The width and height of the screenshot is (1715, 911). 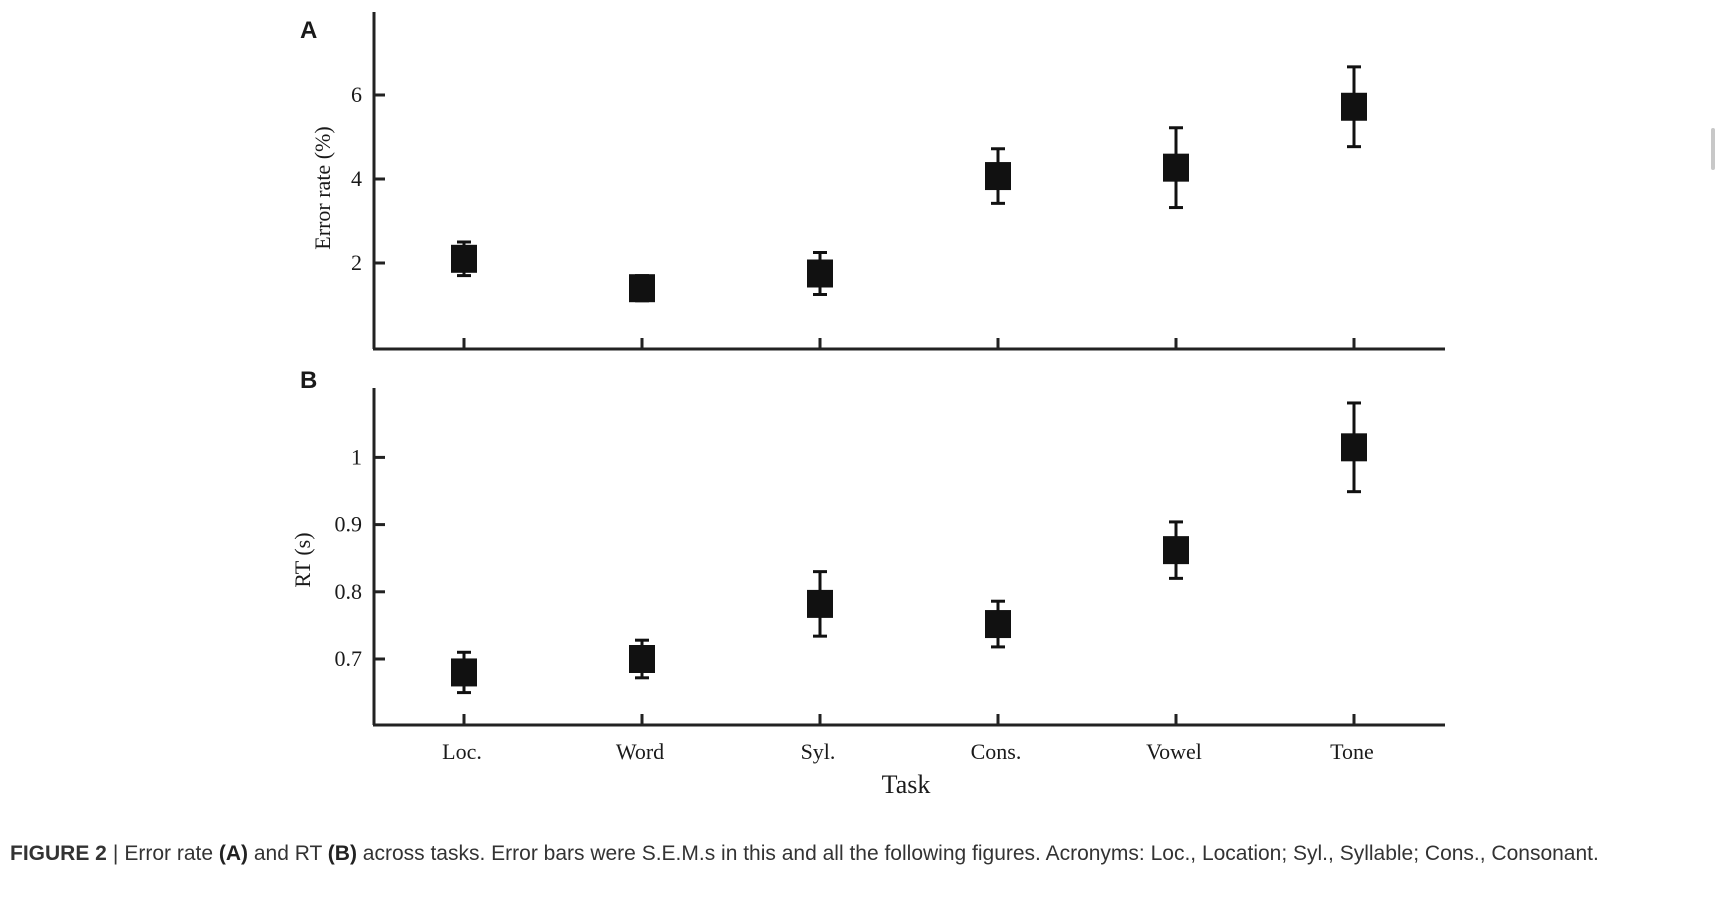 What do you see at coordinates (906, 784) in the screenshot?
I see `x-axis-title: Task` at bounding box center [906, 784].